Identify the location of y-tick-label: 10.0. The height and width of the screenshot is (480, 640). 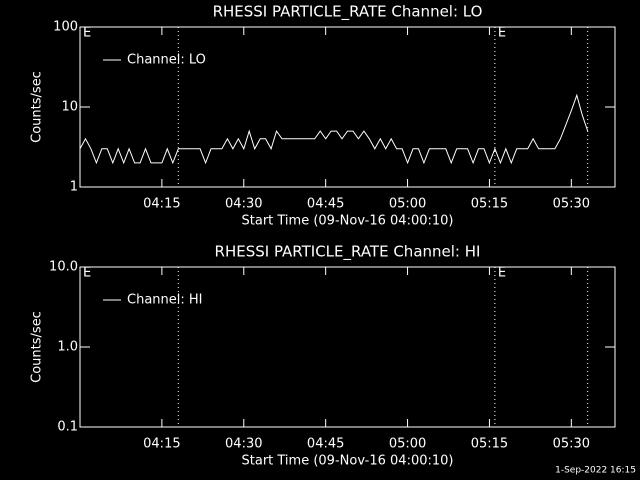
(63, 267).